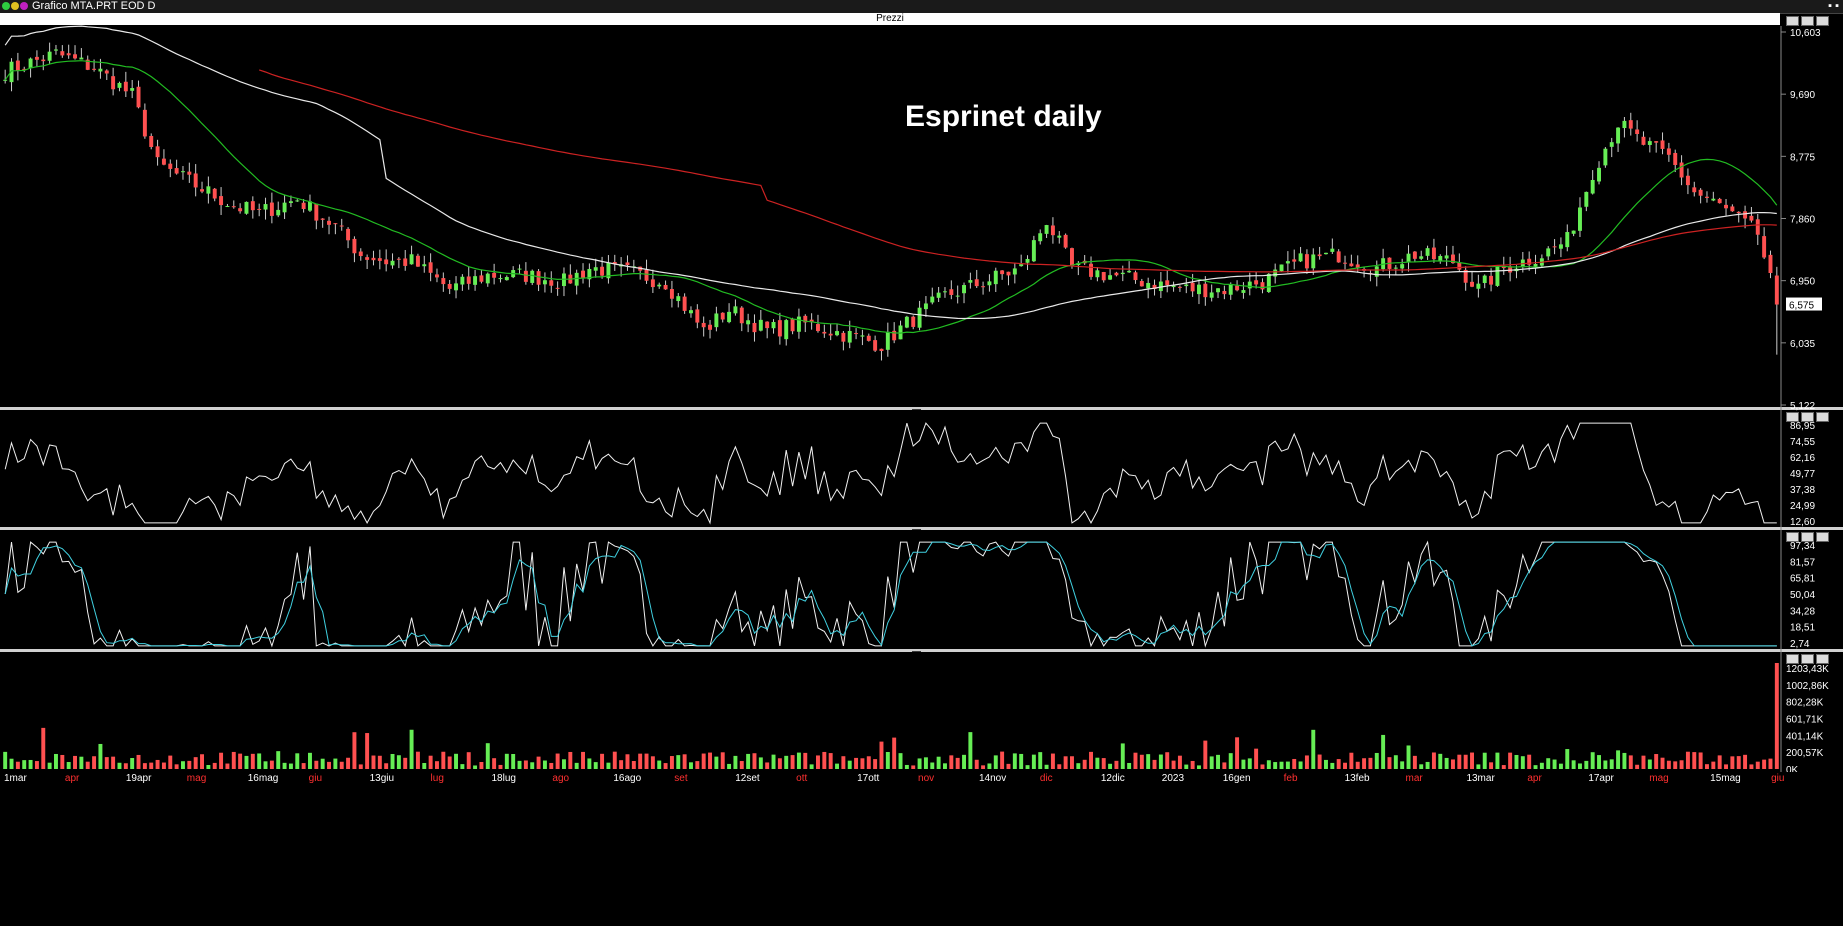 The image size is (1843, 926). What do you see at coordinates (1802, 282) in the screenshot?
I see `price-tick-label: 6,950` at bounding box center [1802, 282].